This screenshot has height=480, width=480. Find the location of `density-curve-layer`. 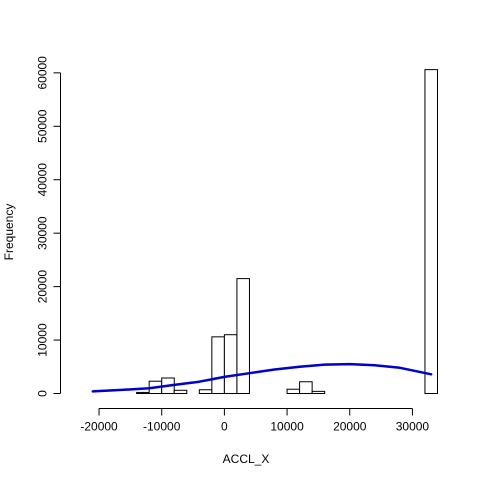

density-curve-layer is located at coordinates (262, 377).